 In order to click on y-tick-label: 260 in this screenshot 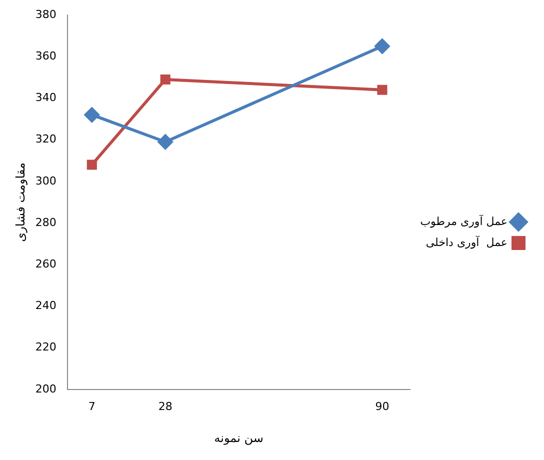, I will do `click(45, 263)`.